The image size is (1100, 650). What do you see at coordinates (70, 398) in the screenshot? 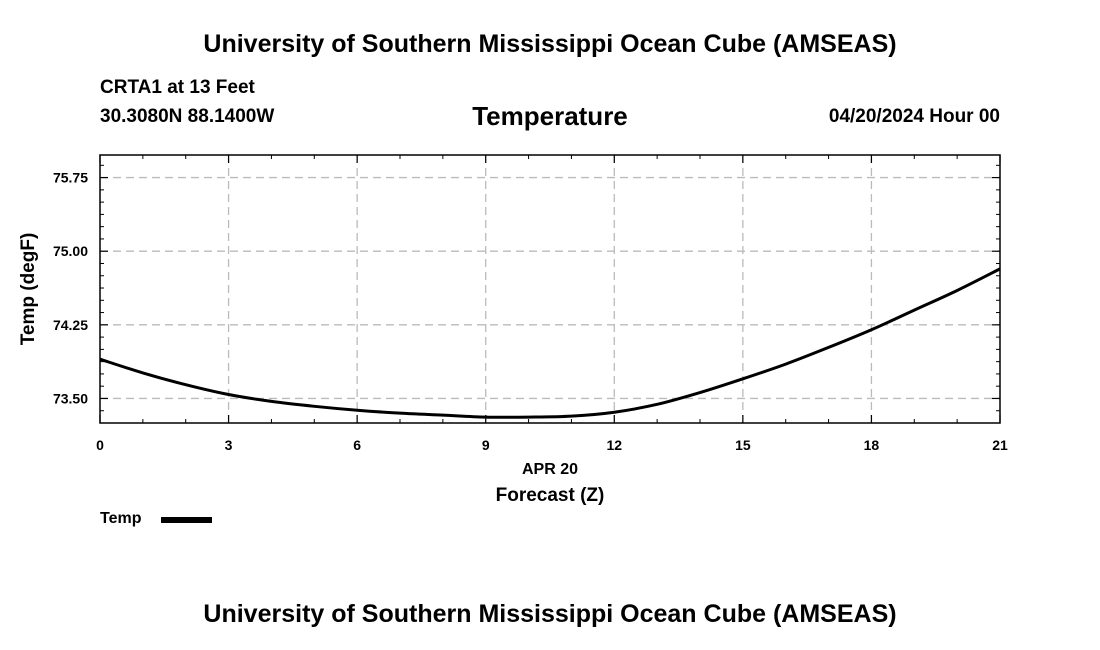
I see `y-tick-label: 73.50` at bounding box center [70, 398].